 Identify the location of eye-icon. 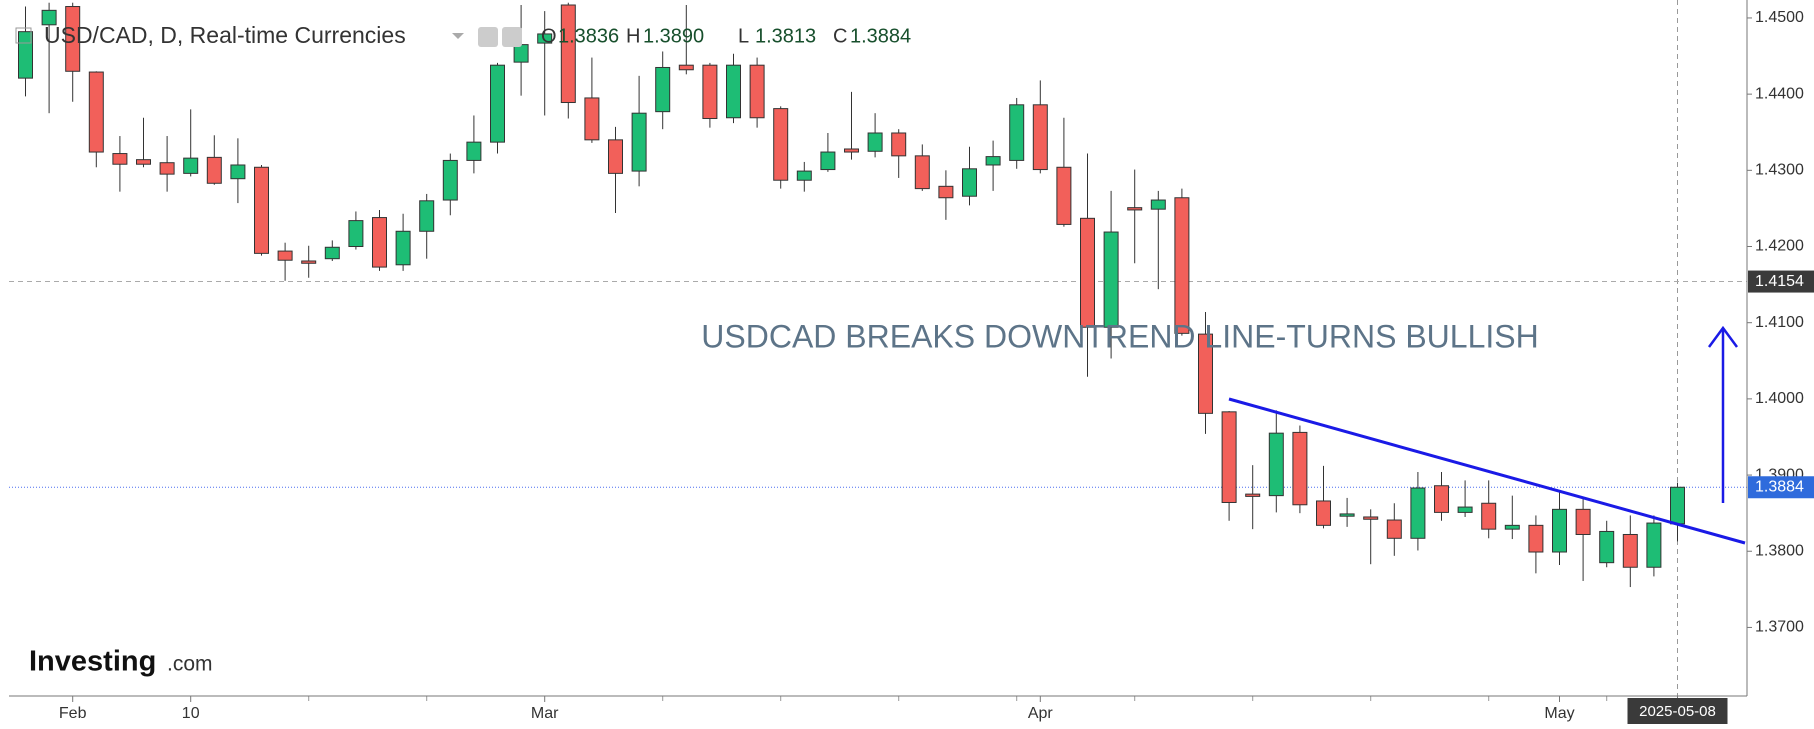
(488, 37).